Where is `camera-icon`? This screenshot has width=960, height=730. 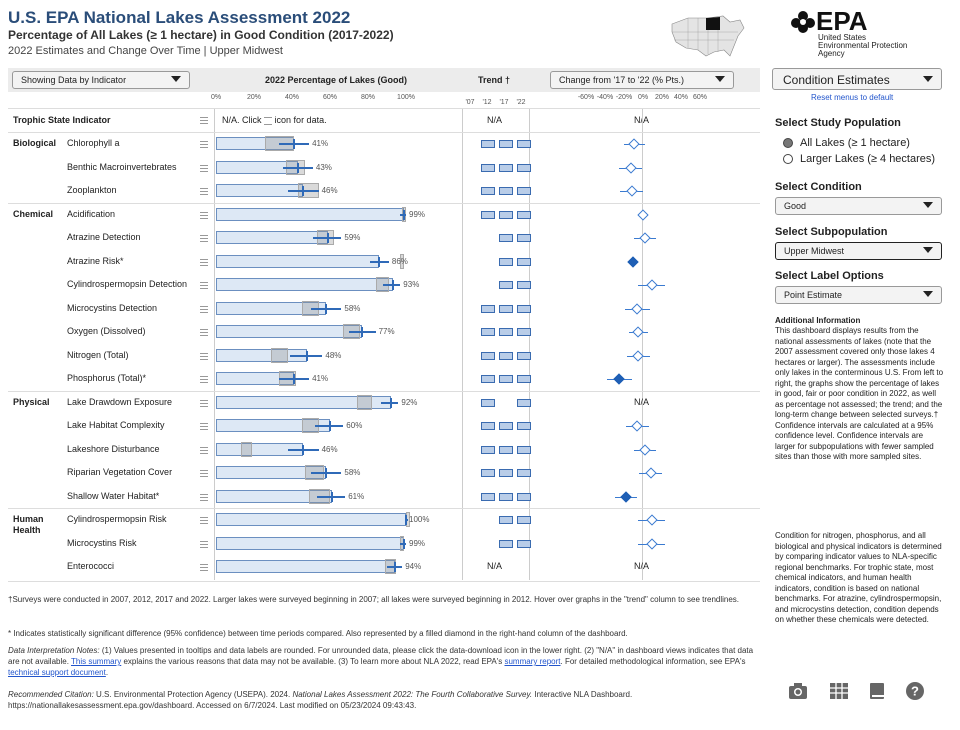
camera-icon is located at coordinates (798, 691).